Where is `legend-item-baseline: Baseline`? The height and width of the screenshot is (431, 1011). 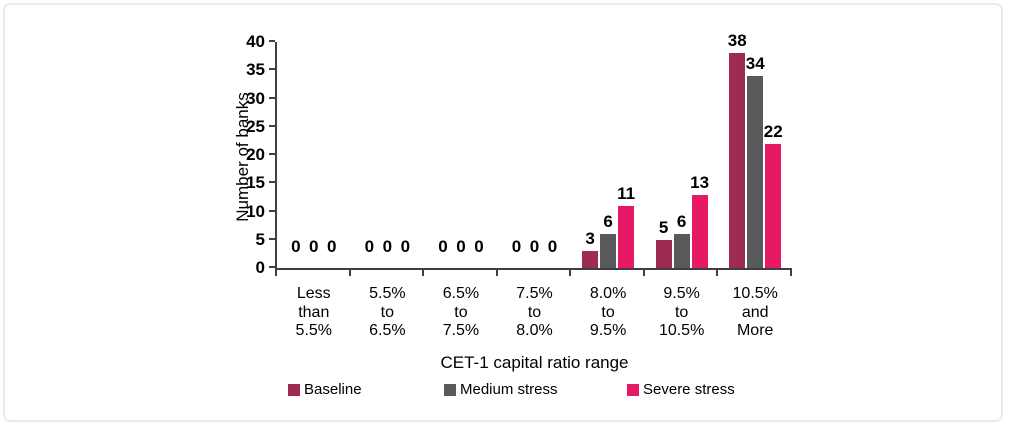 legend-item-baseline: Baseline is located at coordinates (325, 390).